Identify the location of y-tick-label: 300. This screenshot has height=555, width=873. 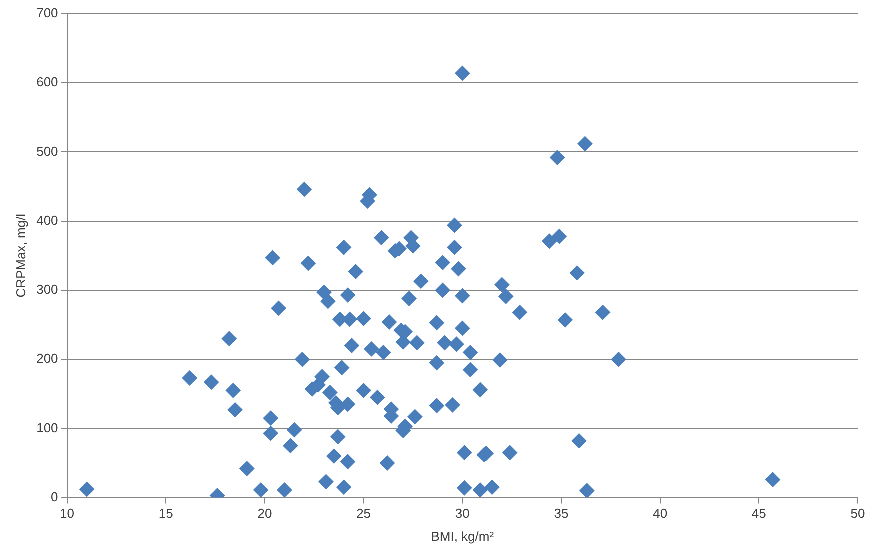
(47, 290).